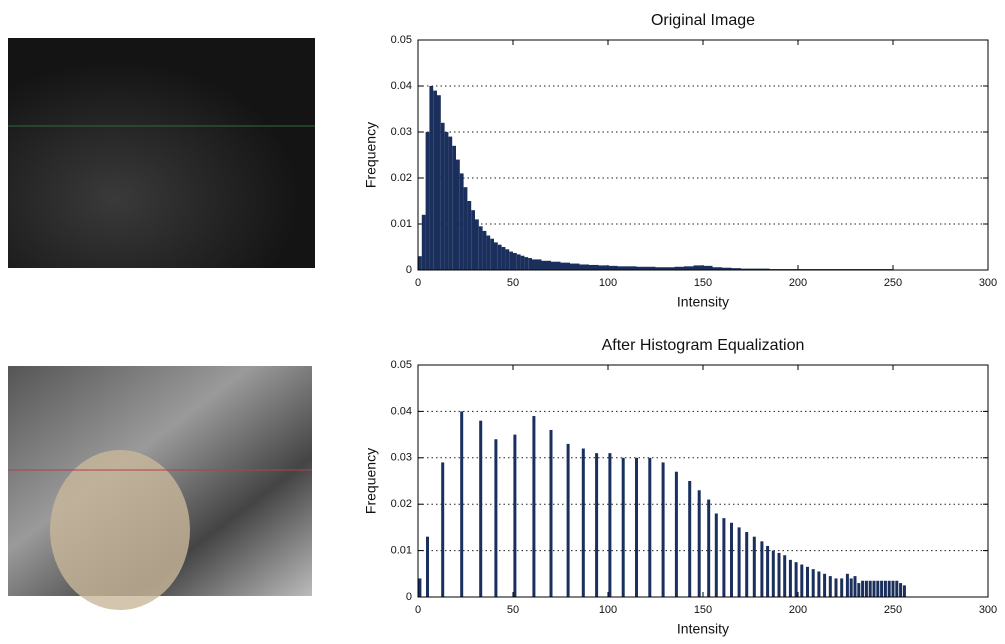  I want to click on original-photo, so click(161, 153).